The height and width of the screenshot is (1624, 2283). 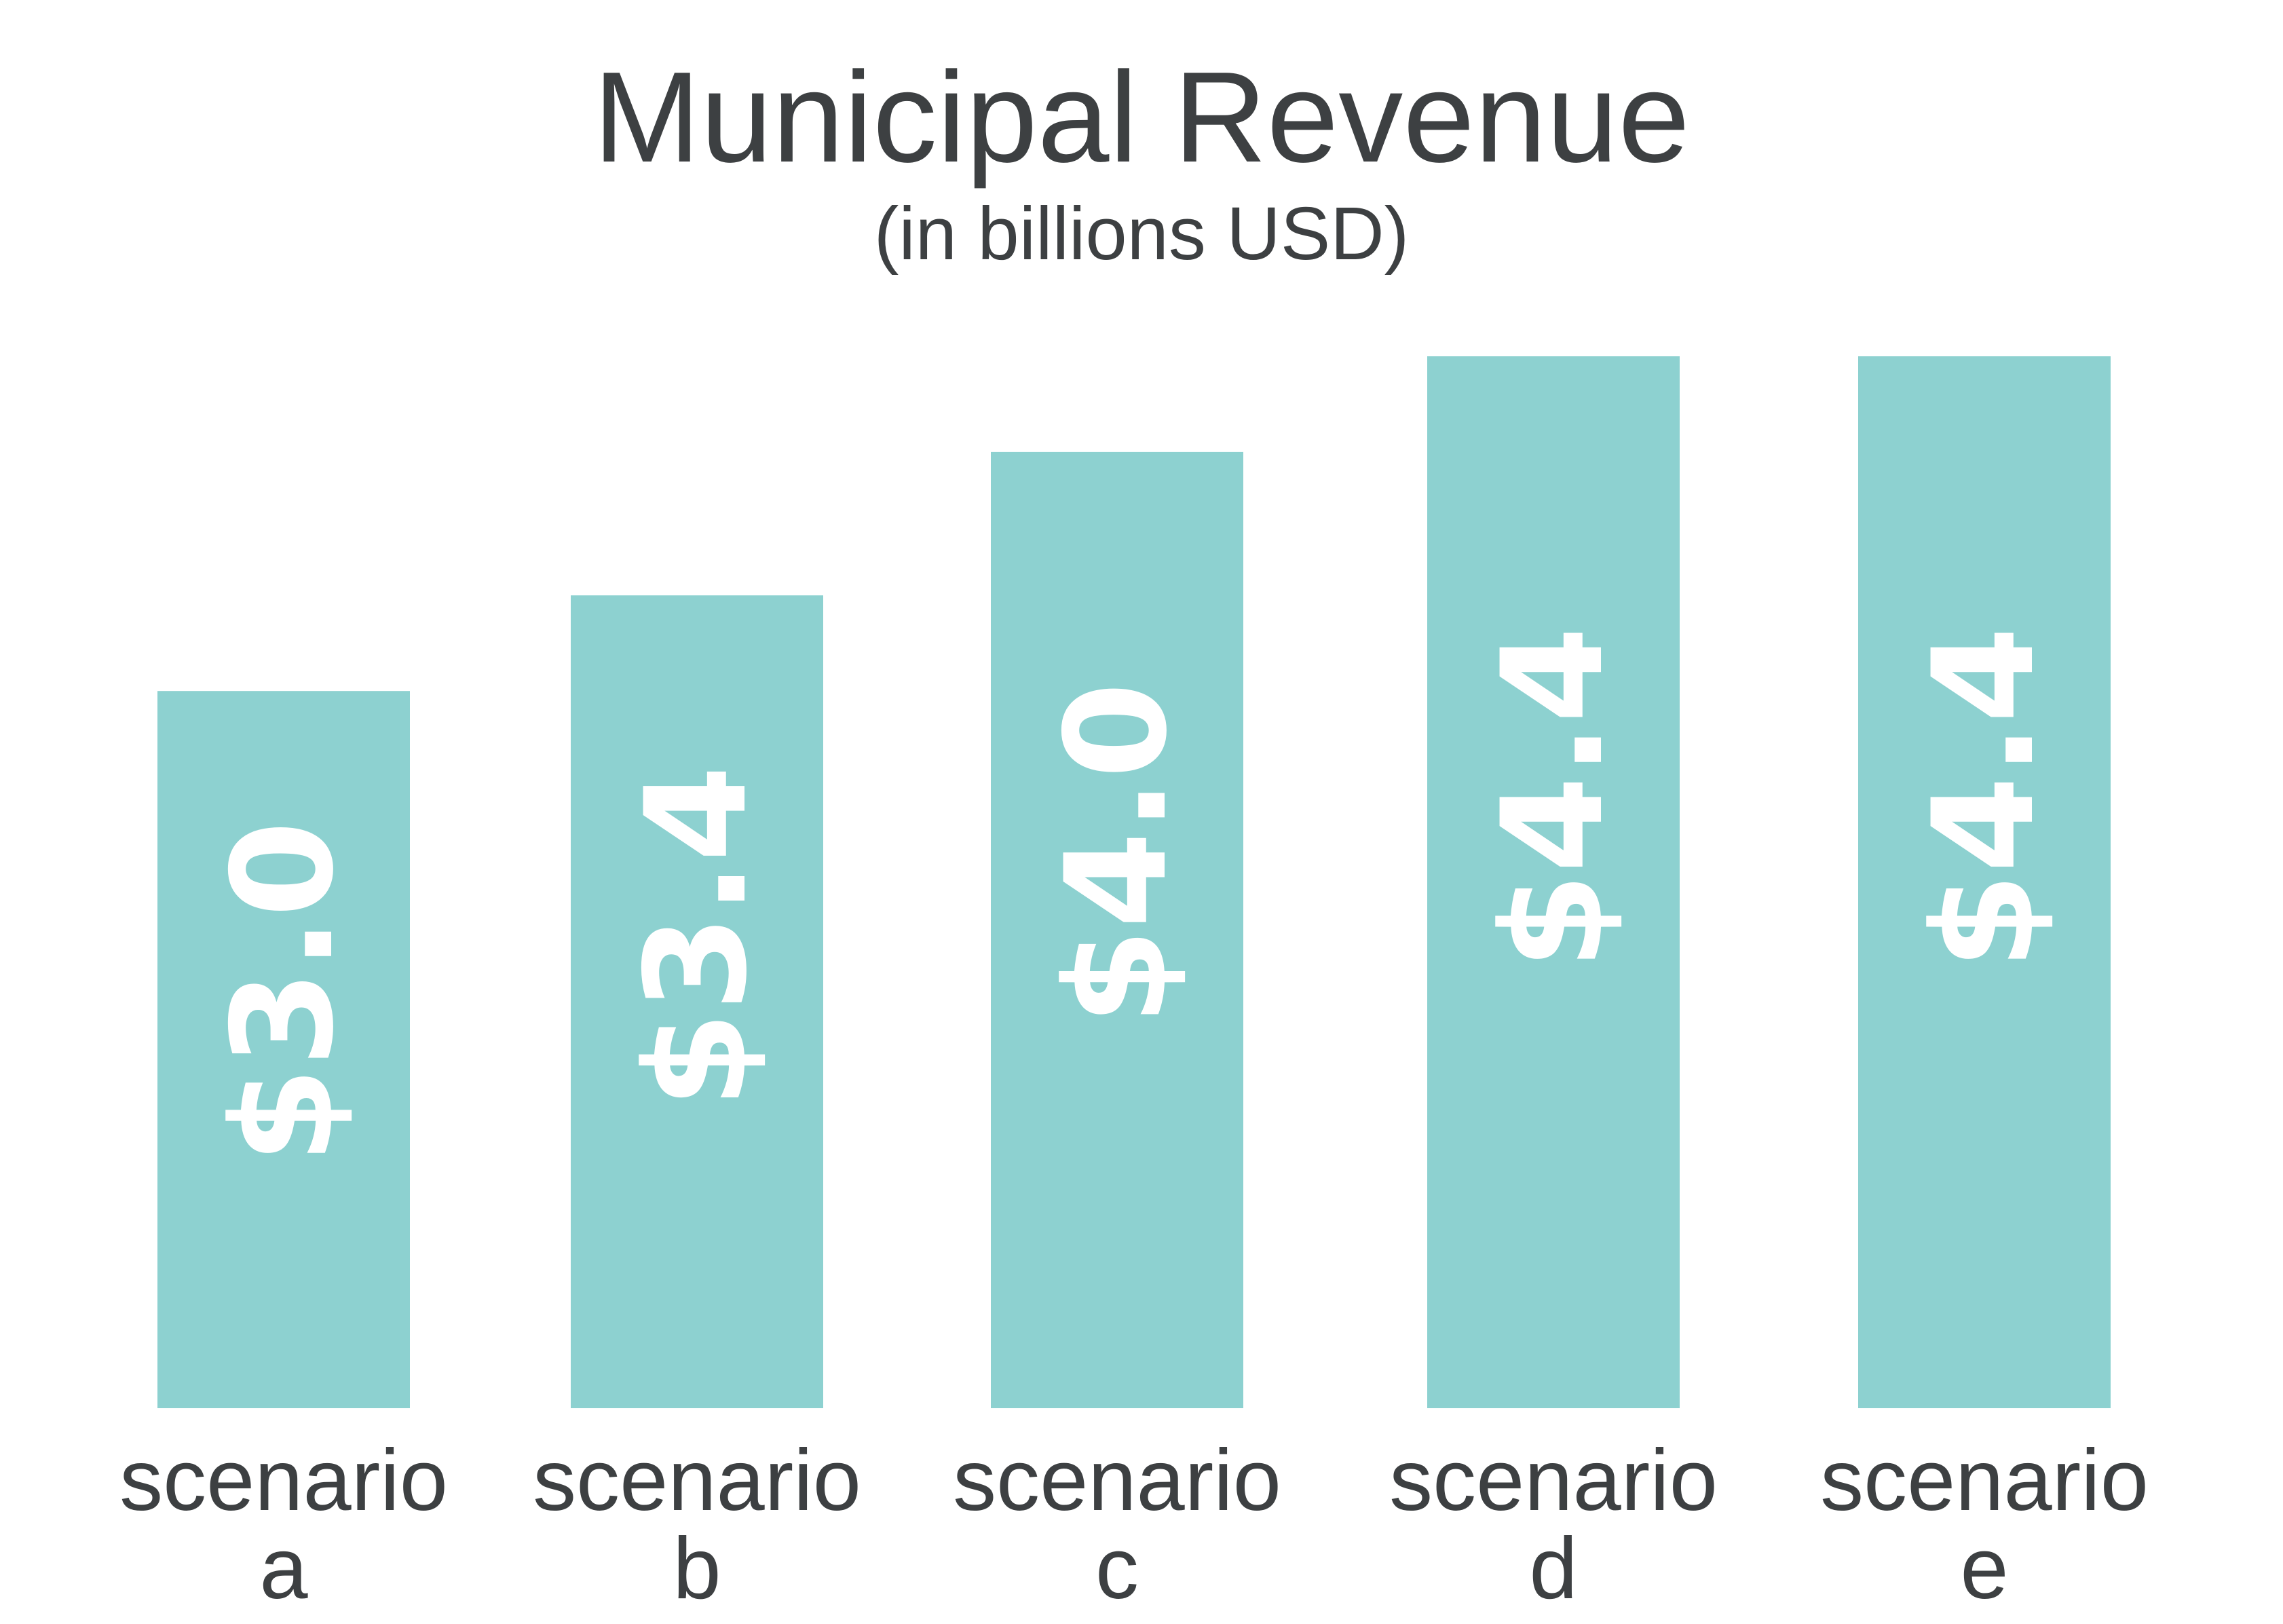 I want to click on category-label-2-line-1: c, so click(x=1117, y=1569).